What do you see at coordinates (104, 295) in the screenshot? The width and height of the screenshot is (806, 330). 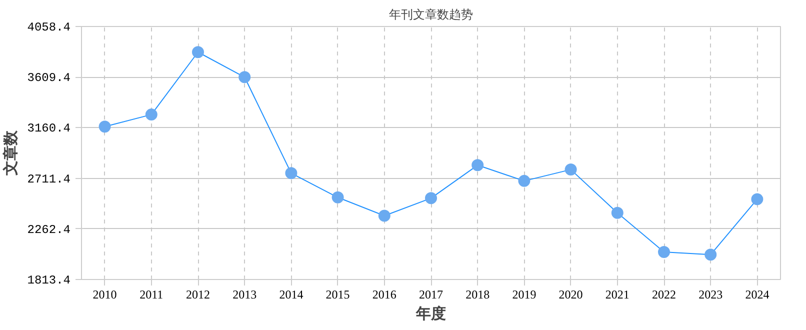 I see `x-tick-label: 2010` at bounding box center [104, 295].